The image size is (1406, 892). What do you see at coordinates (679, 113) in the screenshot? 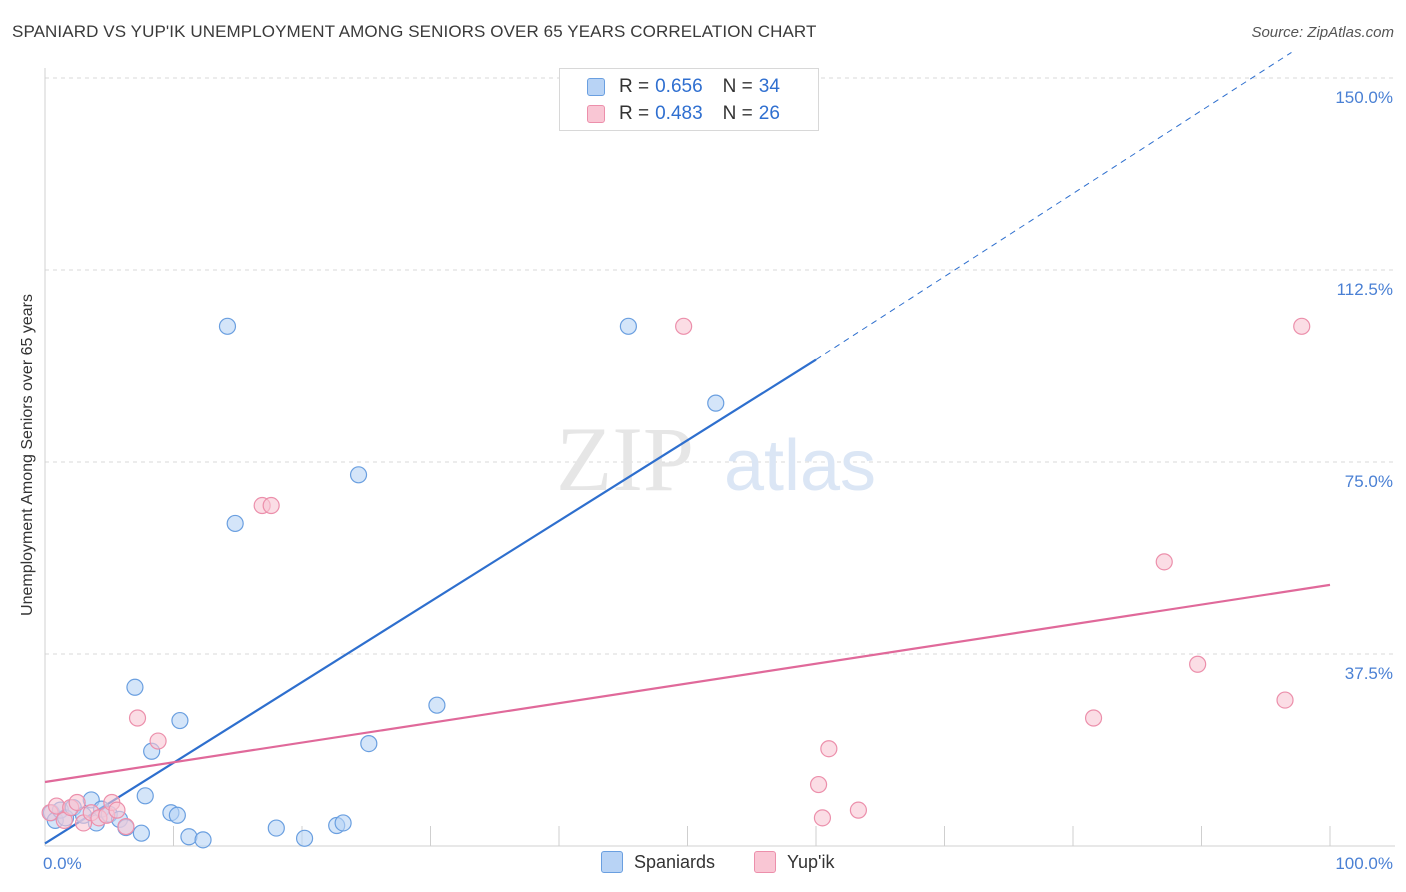
I see `legend-r-value: 0.483` at bounding box center [679, 113].